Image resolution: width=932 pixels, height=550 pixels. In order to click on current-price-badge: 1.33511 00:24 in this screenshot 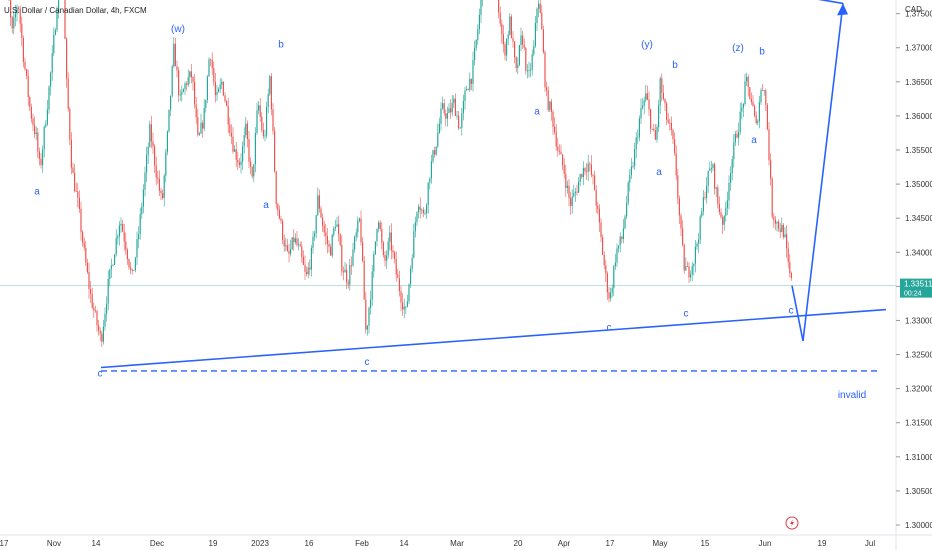, I will do `click(916, 288)`.